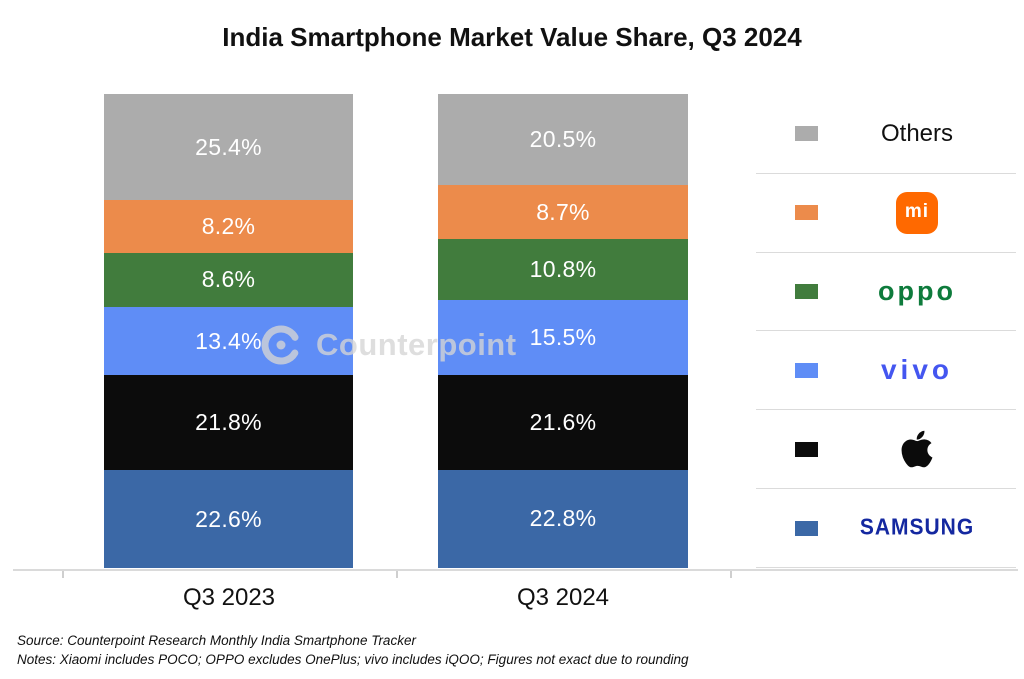 The height and width of the screenshot is (679, 1024). I want to click on legend-row-apple, so click(886, 450).